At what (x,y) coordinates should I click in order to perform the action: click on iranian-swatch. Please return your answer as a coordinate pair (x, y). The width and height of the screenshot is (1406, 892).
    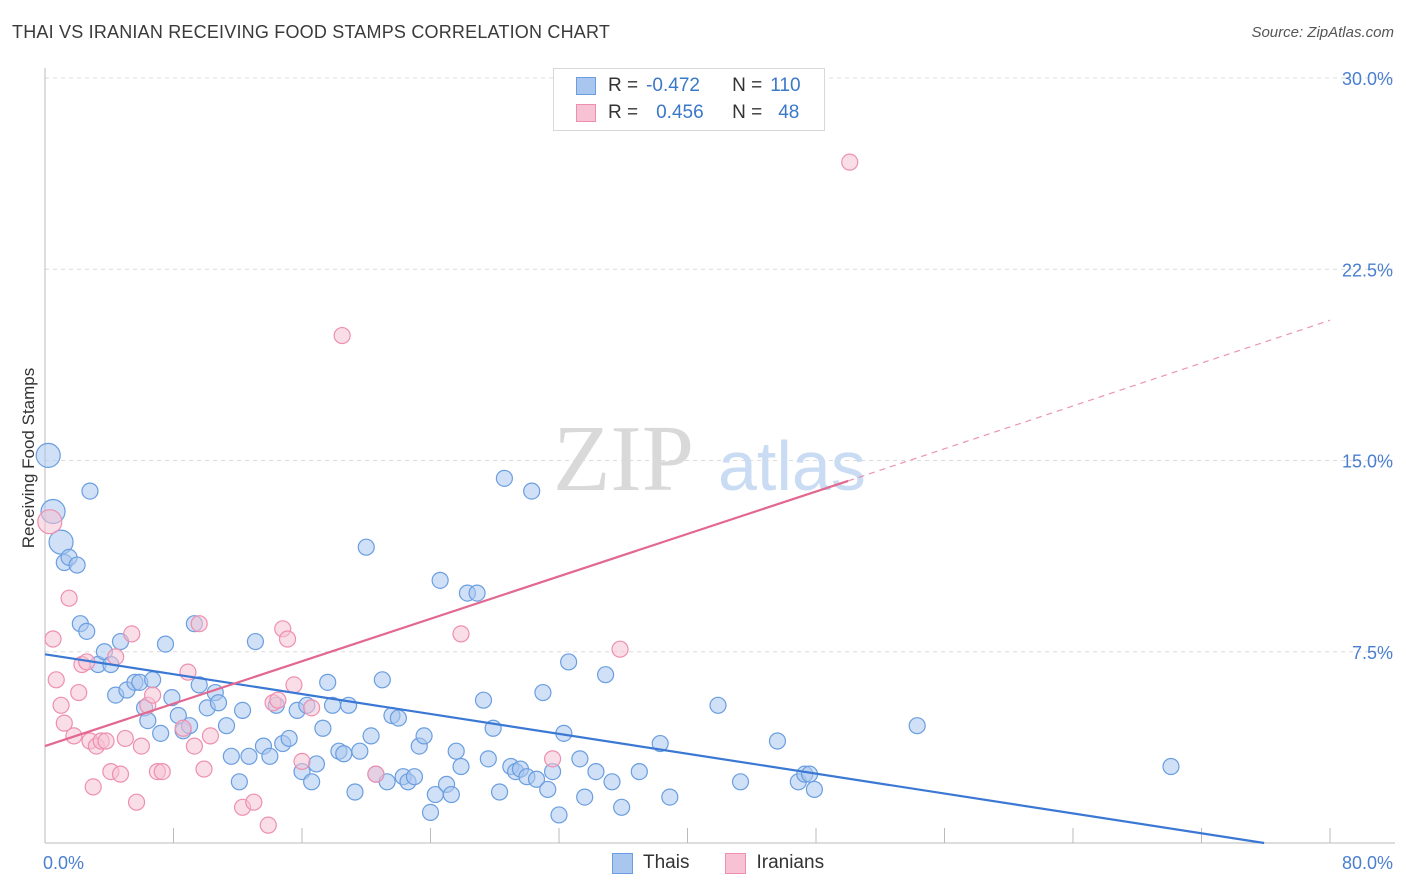
    Looking at the image, I should click on (586, 113).